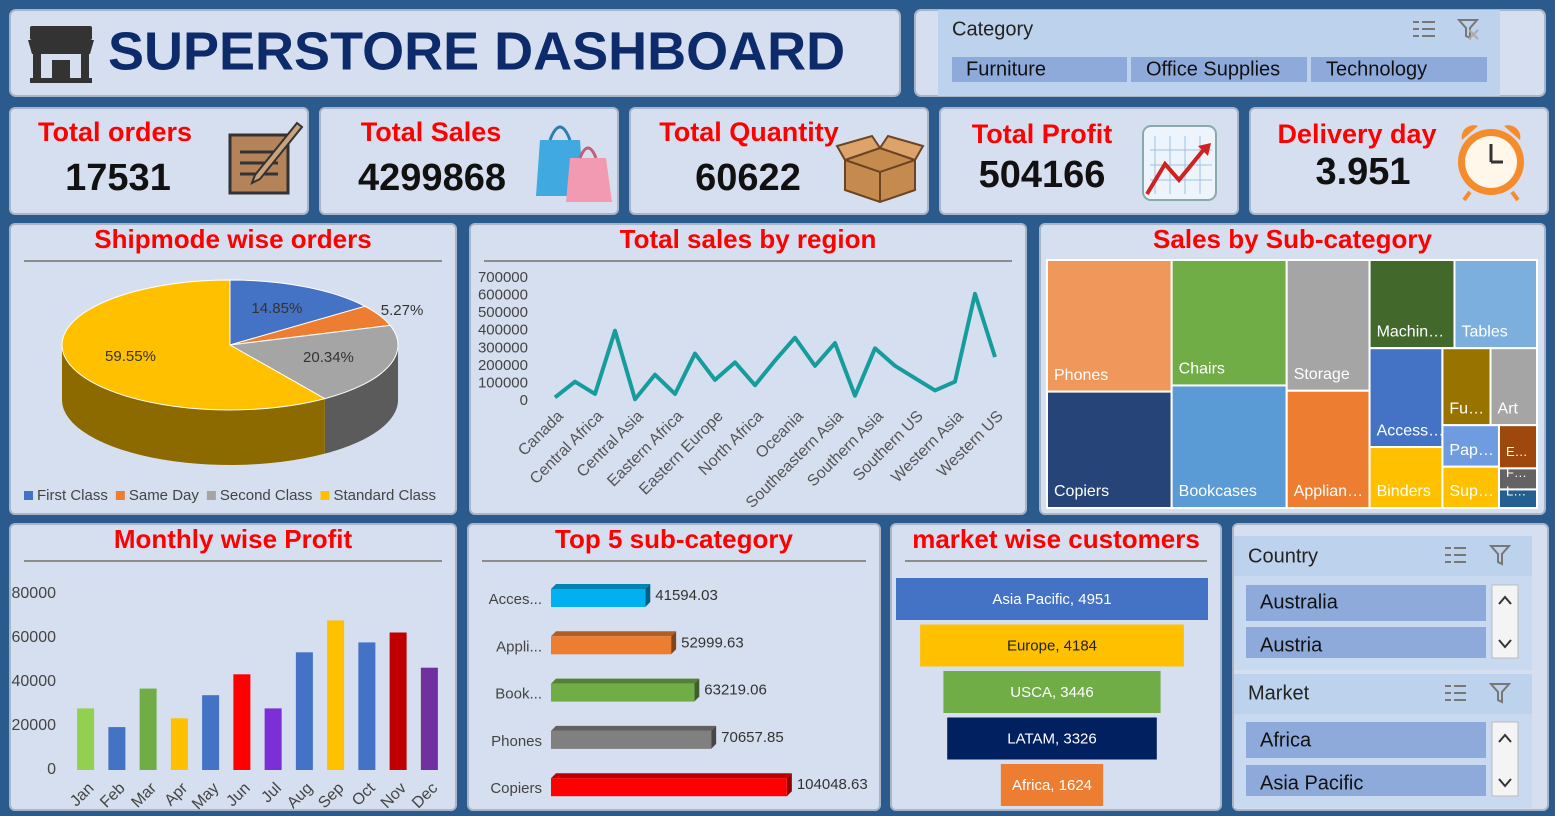 This screenshot has width=1555, height=816. Describe the element at coordinates (1291, 645) in the screenshot. I see `slicer-item-label: Austria` at that location.